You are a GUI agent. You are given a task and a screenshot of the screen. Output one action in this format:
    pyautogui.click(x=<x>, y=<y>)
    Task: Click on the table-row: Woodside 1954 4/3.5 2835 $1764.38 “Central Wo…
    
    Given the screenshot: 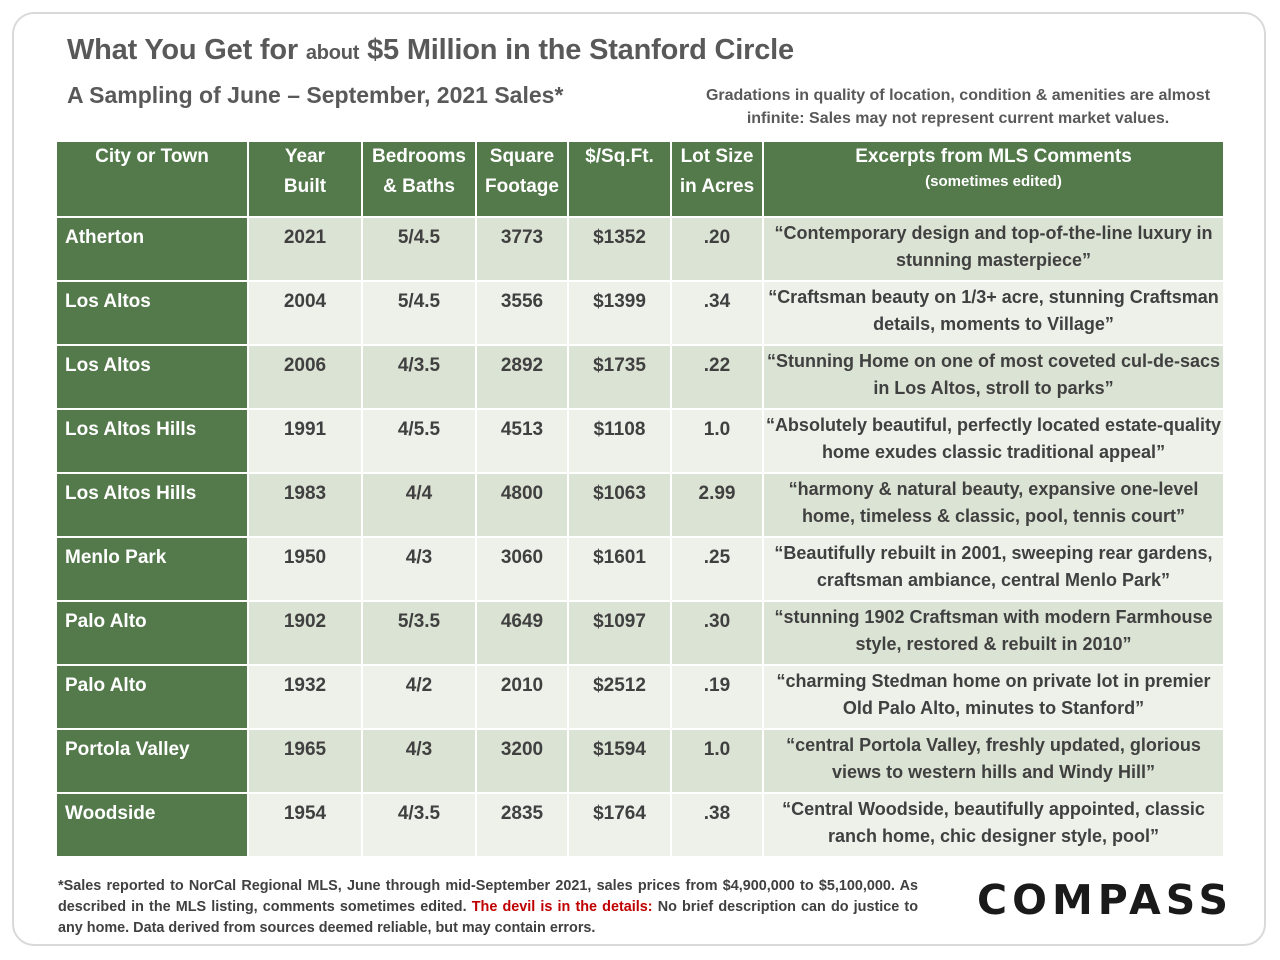 What is the action you would take?
    pyautogui.click(x=640, y=825)
    